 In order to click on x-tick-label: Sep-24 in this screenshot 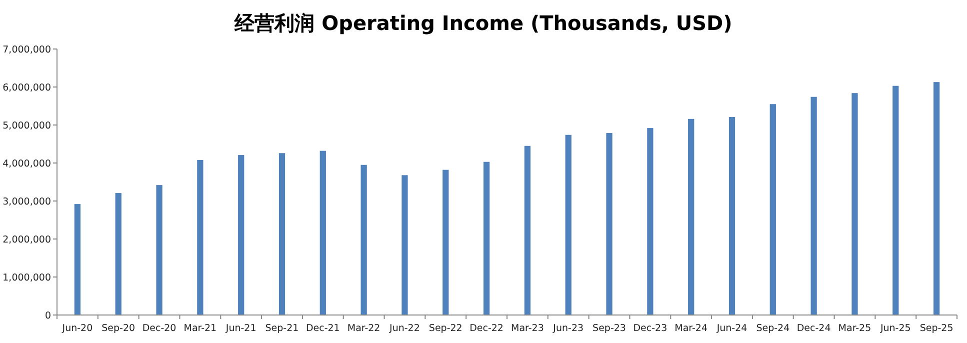, I will do `click(773, 328)`.